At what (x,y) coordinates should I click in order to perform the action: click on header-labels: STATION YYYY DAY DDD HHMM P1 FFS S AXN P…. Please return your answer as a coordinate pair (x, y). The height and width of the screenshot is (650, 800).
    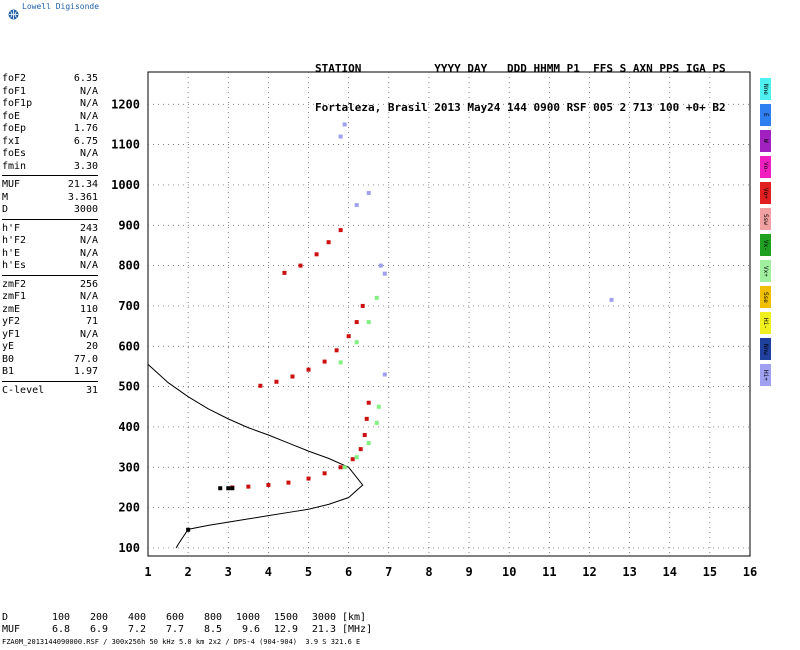
    Looking at the image, I should click on (520, 68).